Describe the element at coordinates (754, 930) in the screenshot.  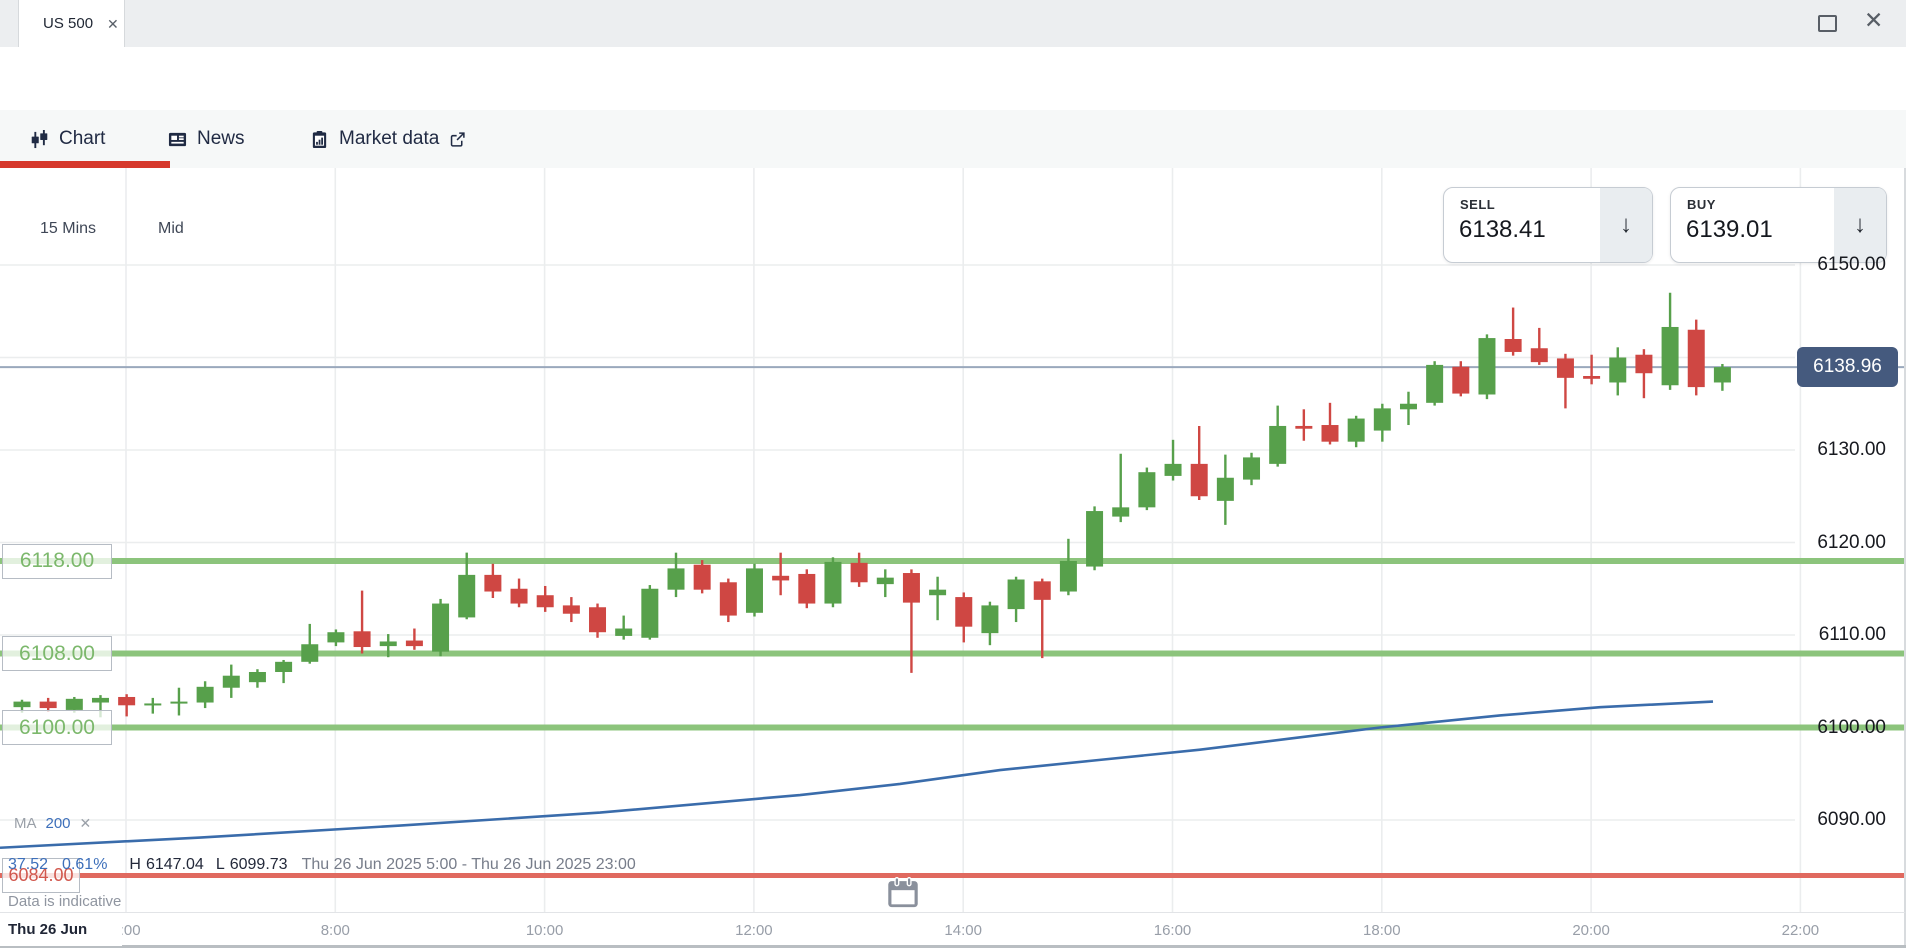
I see `time-axis-label: 12:00` at that location.